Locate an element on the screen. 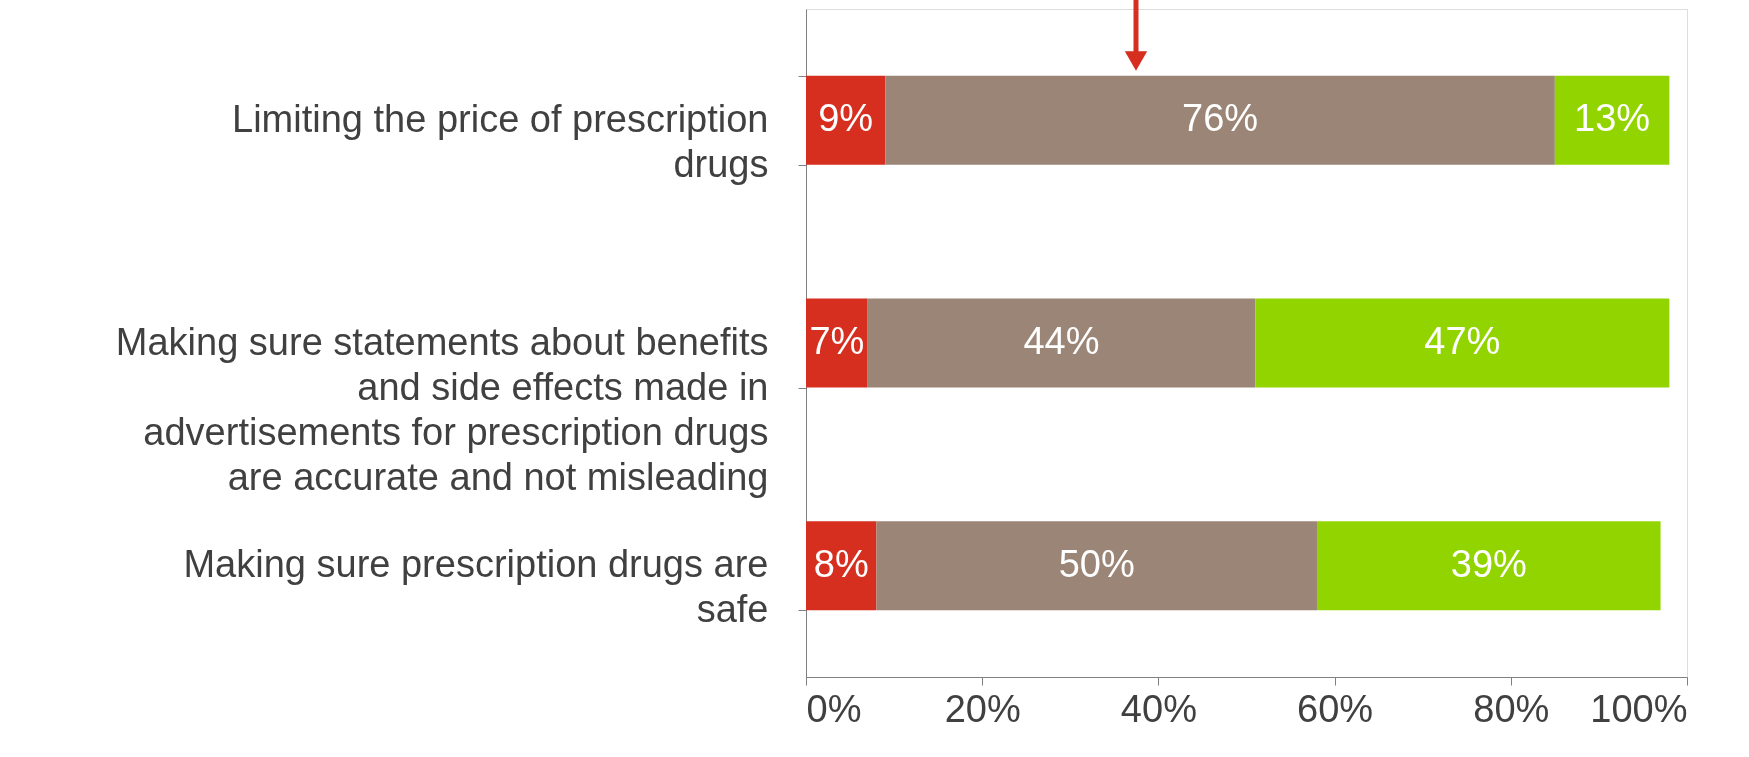  x-tick-label: 20% is located at coordinates (982, 708).